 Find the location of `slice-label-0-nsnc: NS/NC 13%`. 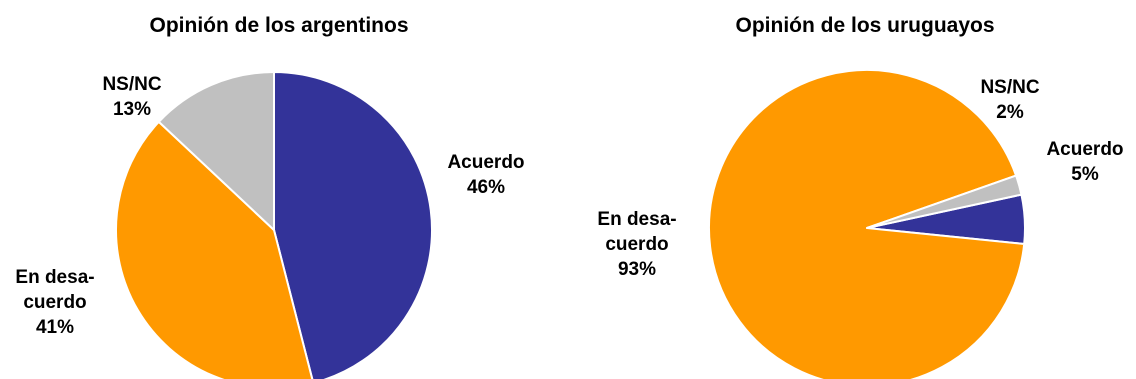

slice-label-0-nsnc: NS/NC 13% is located at coordinates (131, 97).